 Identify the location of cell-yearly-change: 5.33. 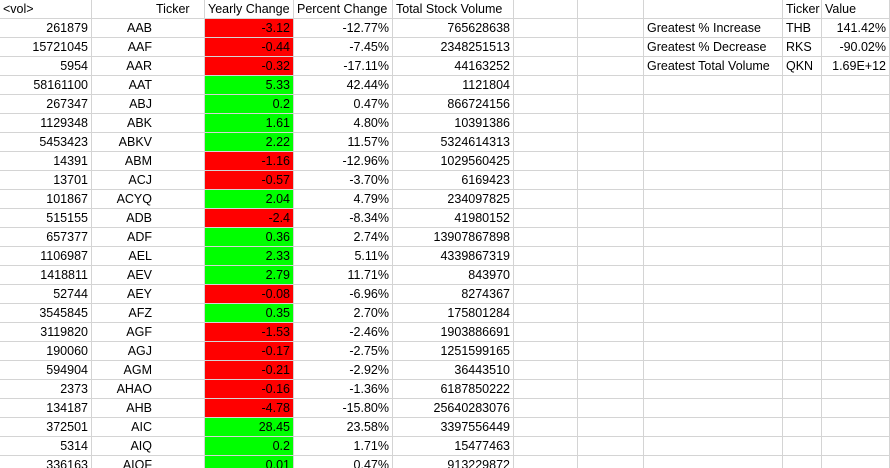
(249, 85).